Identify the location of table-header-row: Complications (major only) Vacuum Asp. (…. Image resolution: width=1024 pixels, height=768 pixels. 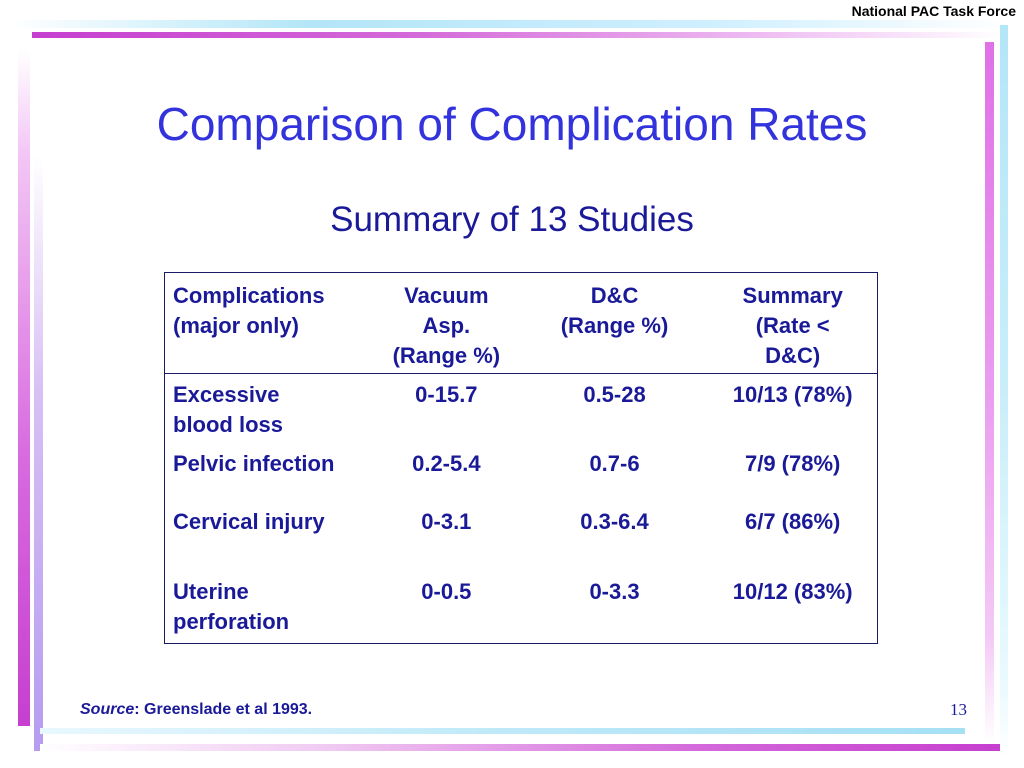
(521, 323).